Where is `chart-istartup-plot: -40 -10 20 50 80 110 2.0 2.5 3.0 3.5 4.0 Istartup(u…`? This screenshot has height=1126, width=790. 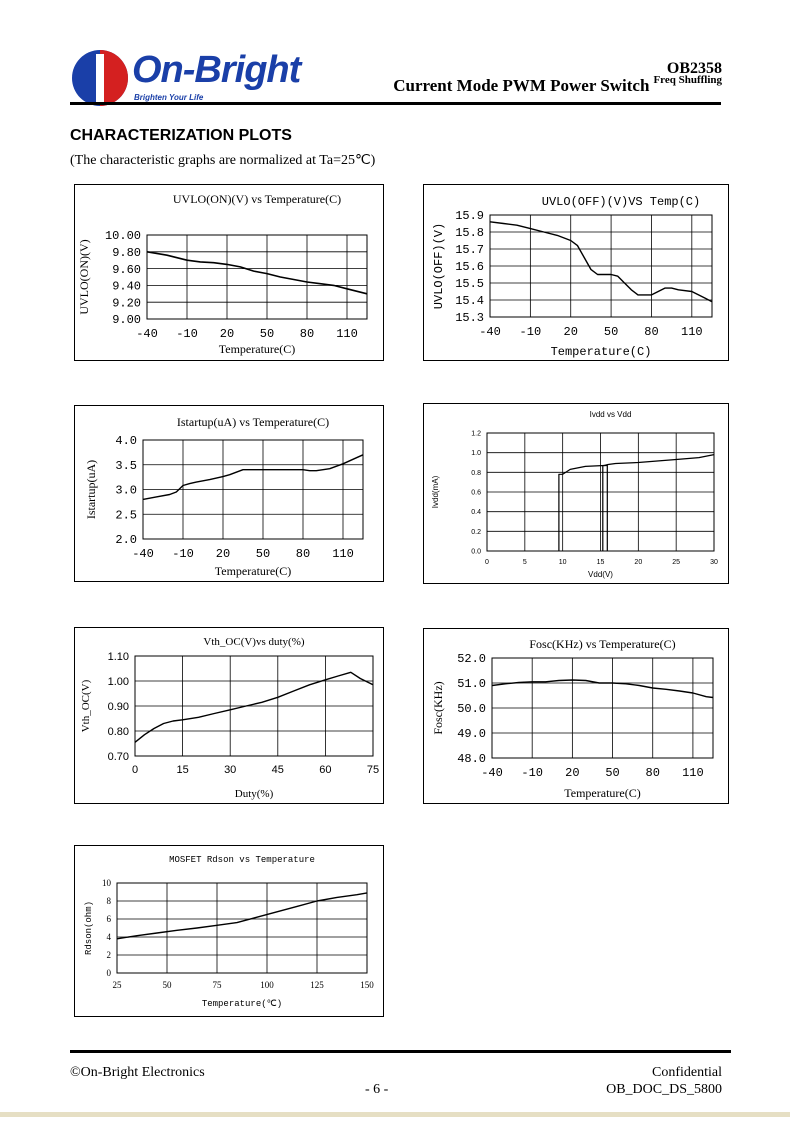
chart-istartup-plot: -40 -10 20 50 80 110 2.0 2.5 3.0 3.5 4.0 Istartup(u… is located at coordinates (224, 496).